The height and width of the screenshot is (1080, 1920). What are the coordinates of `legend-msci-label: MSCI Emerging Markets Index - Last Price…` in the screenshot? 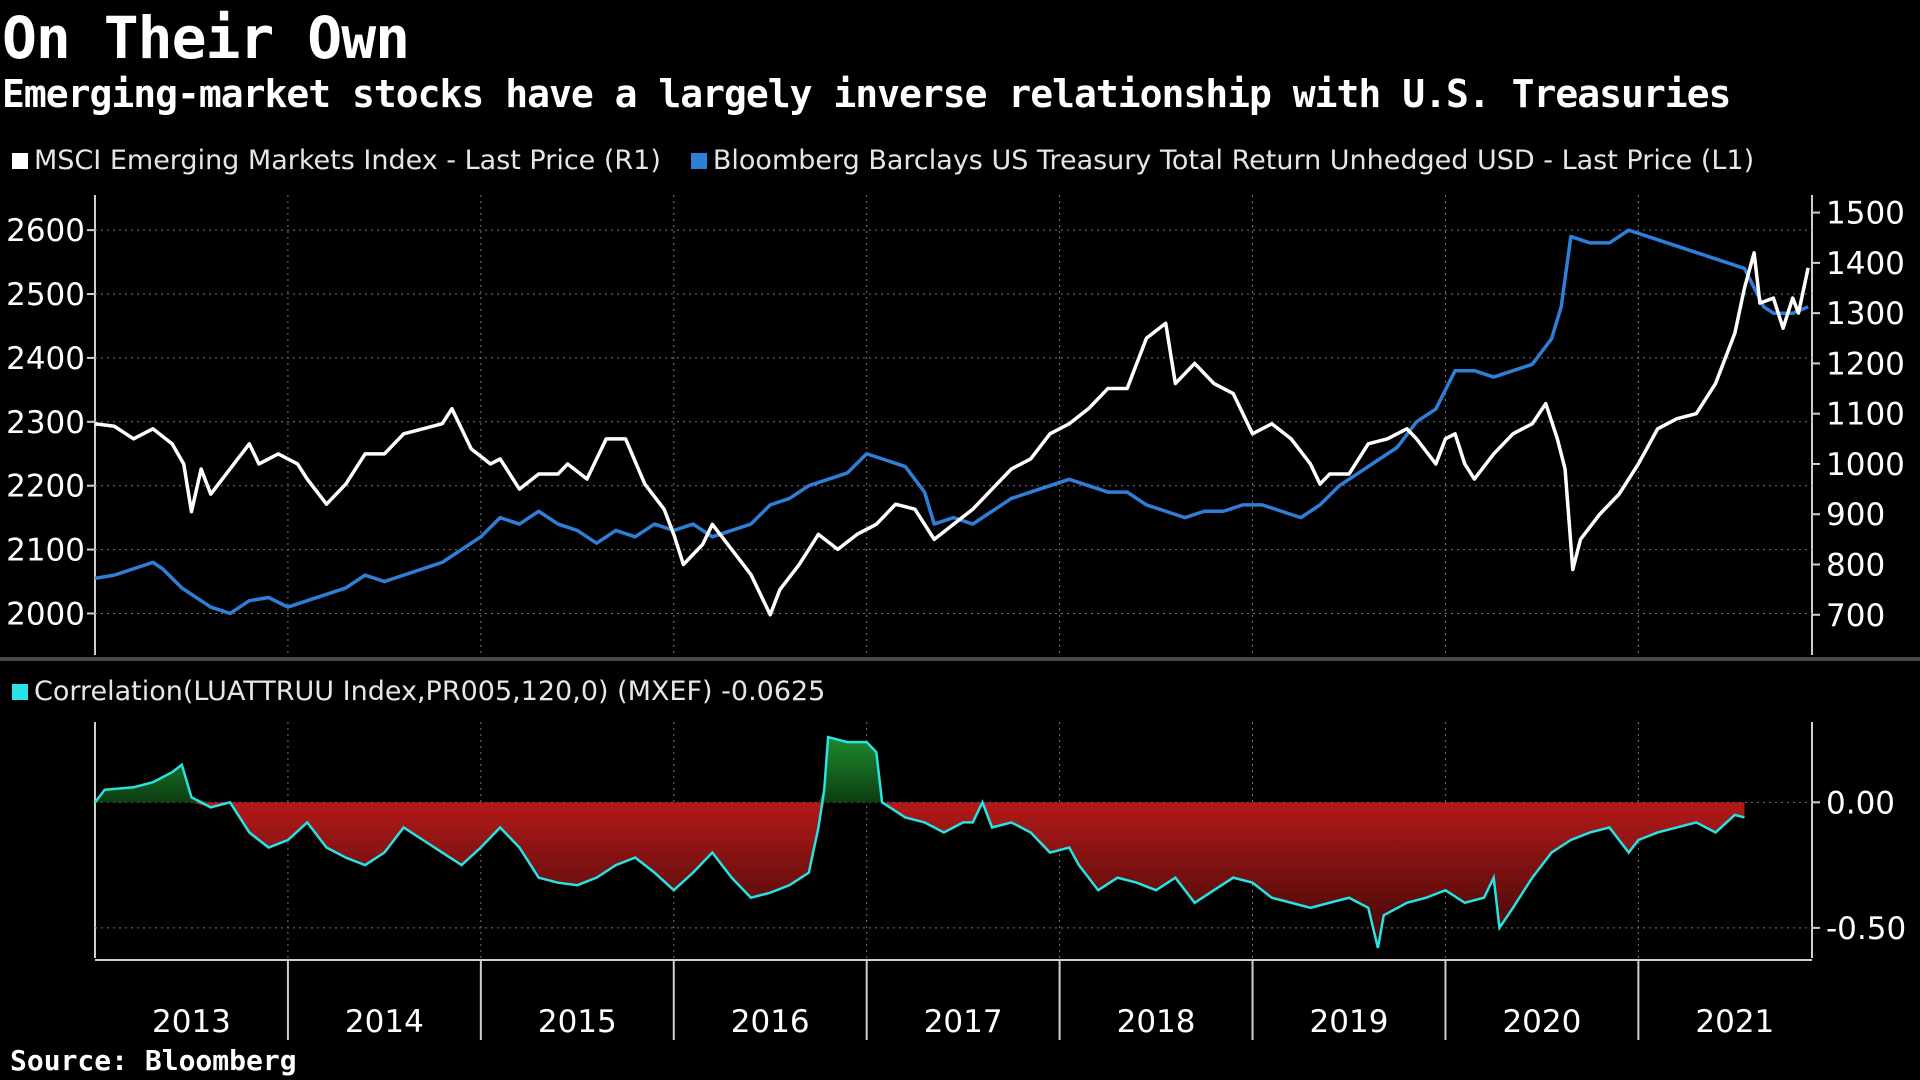 It's located at (347, 160).